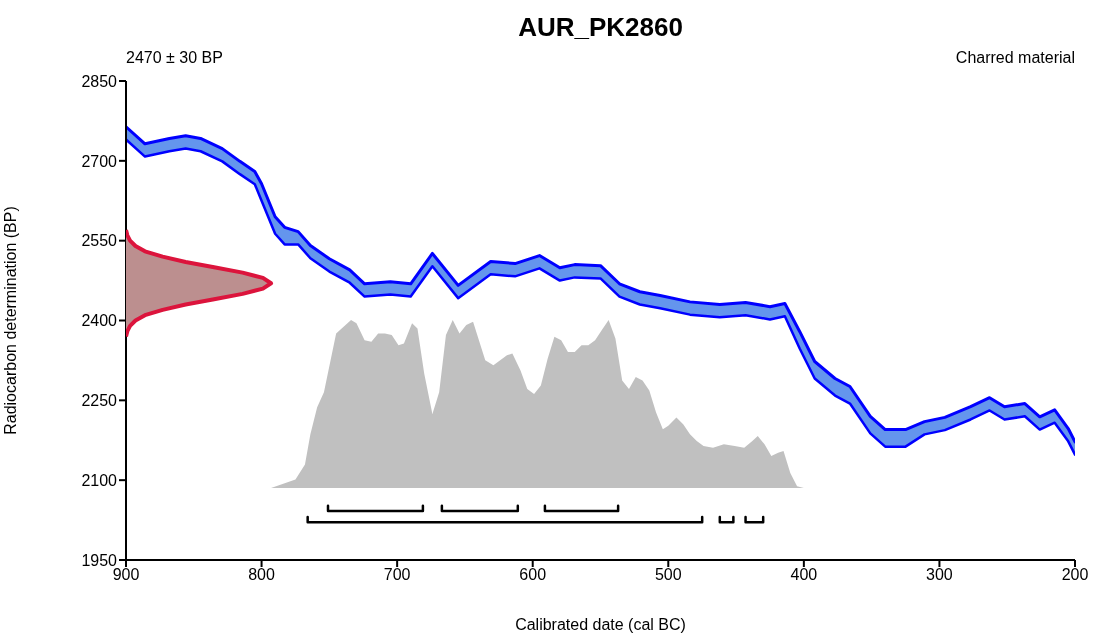 This screenshot has width=1093, height=634. I want to click on x-tick-label: 400, so click(804, 575).